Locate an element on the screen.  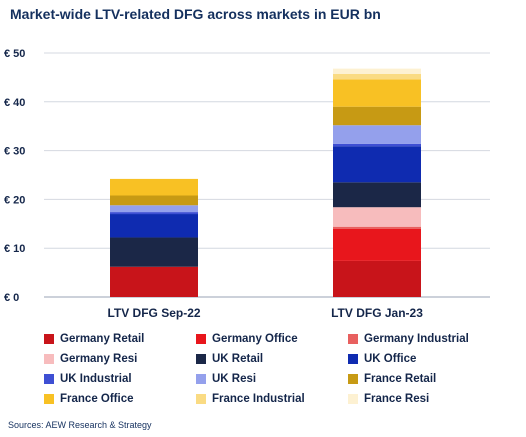
legend-label: Germany Retail is located at coordinates (102, 338).